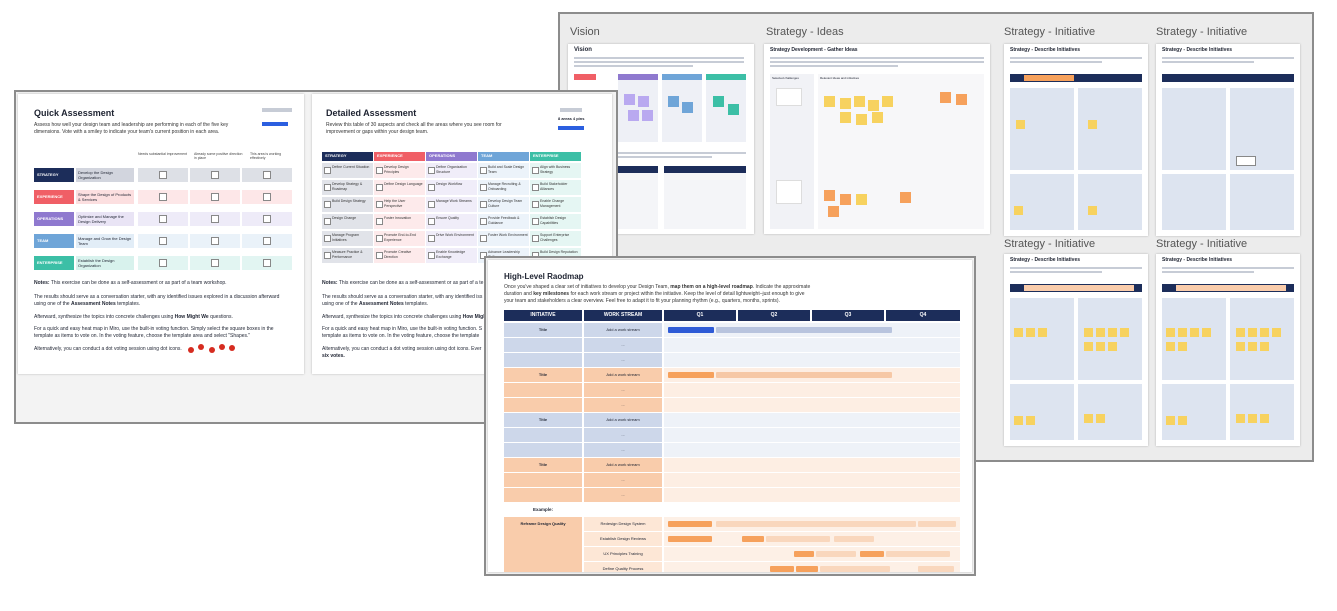  What do you see at coordinates (623, 567) in the screenshot?
I see `example-workstream: Define Quality Process` at bounding box center [623, 567].